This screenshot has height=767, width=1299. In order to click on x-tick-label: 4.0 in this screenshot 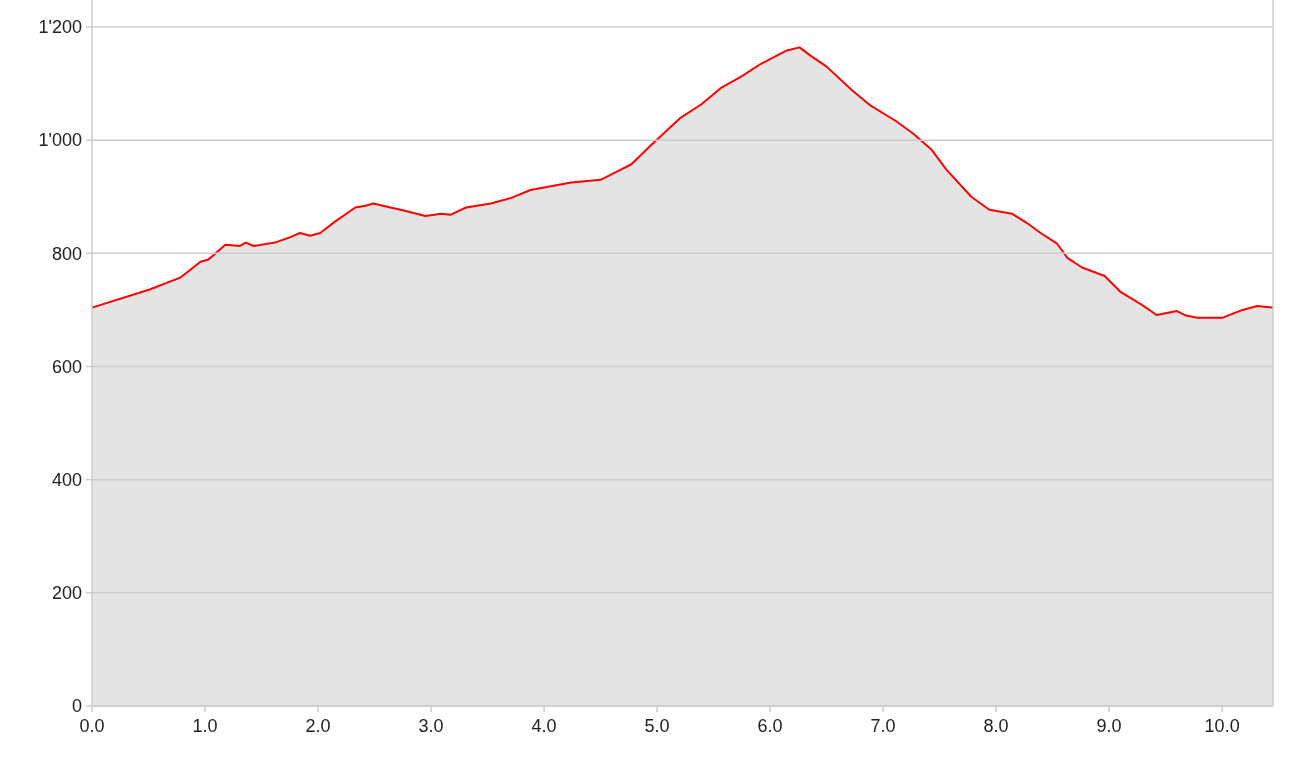, I will do `click(544, 726)`.